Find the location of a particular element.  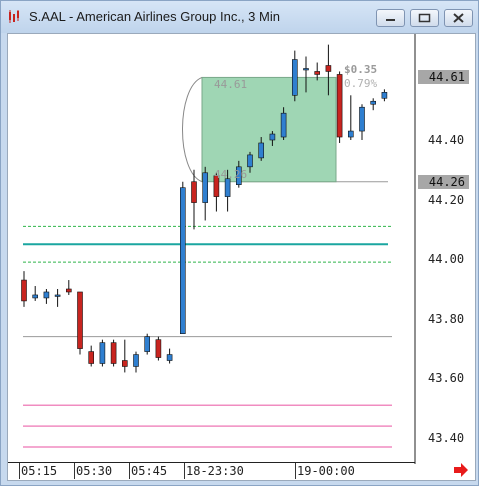

restore-icon is located at coordinates (424, 18).